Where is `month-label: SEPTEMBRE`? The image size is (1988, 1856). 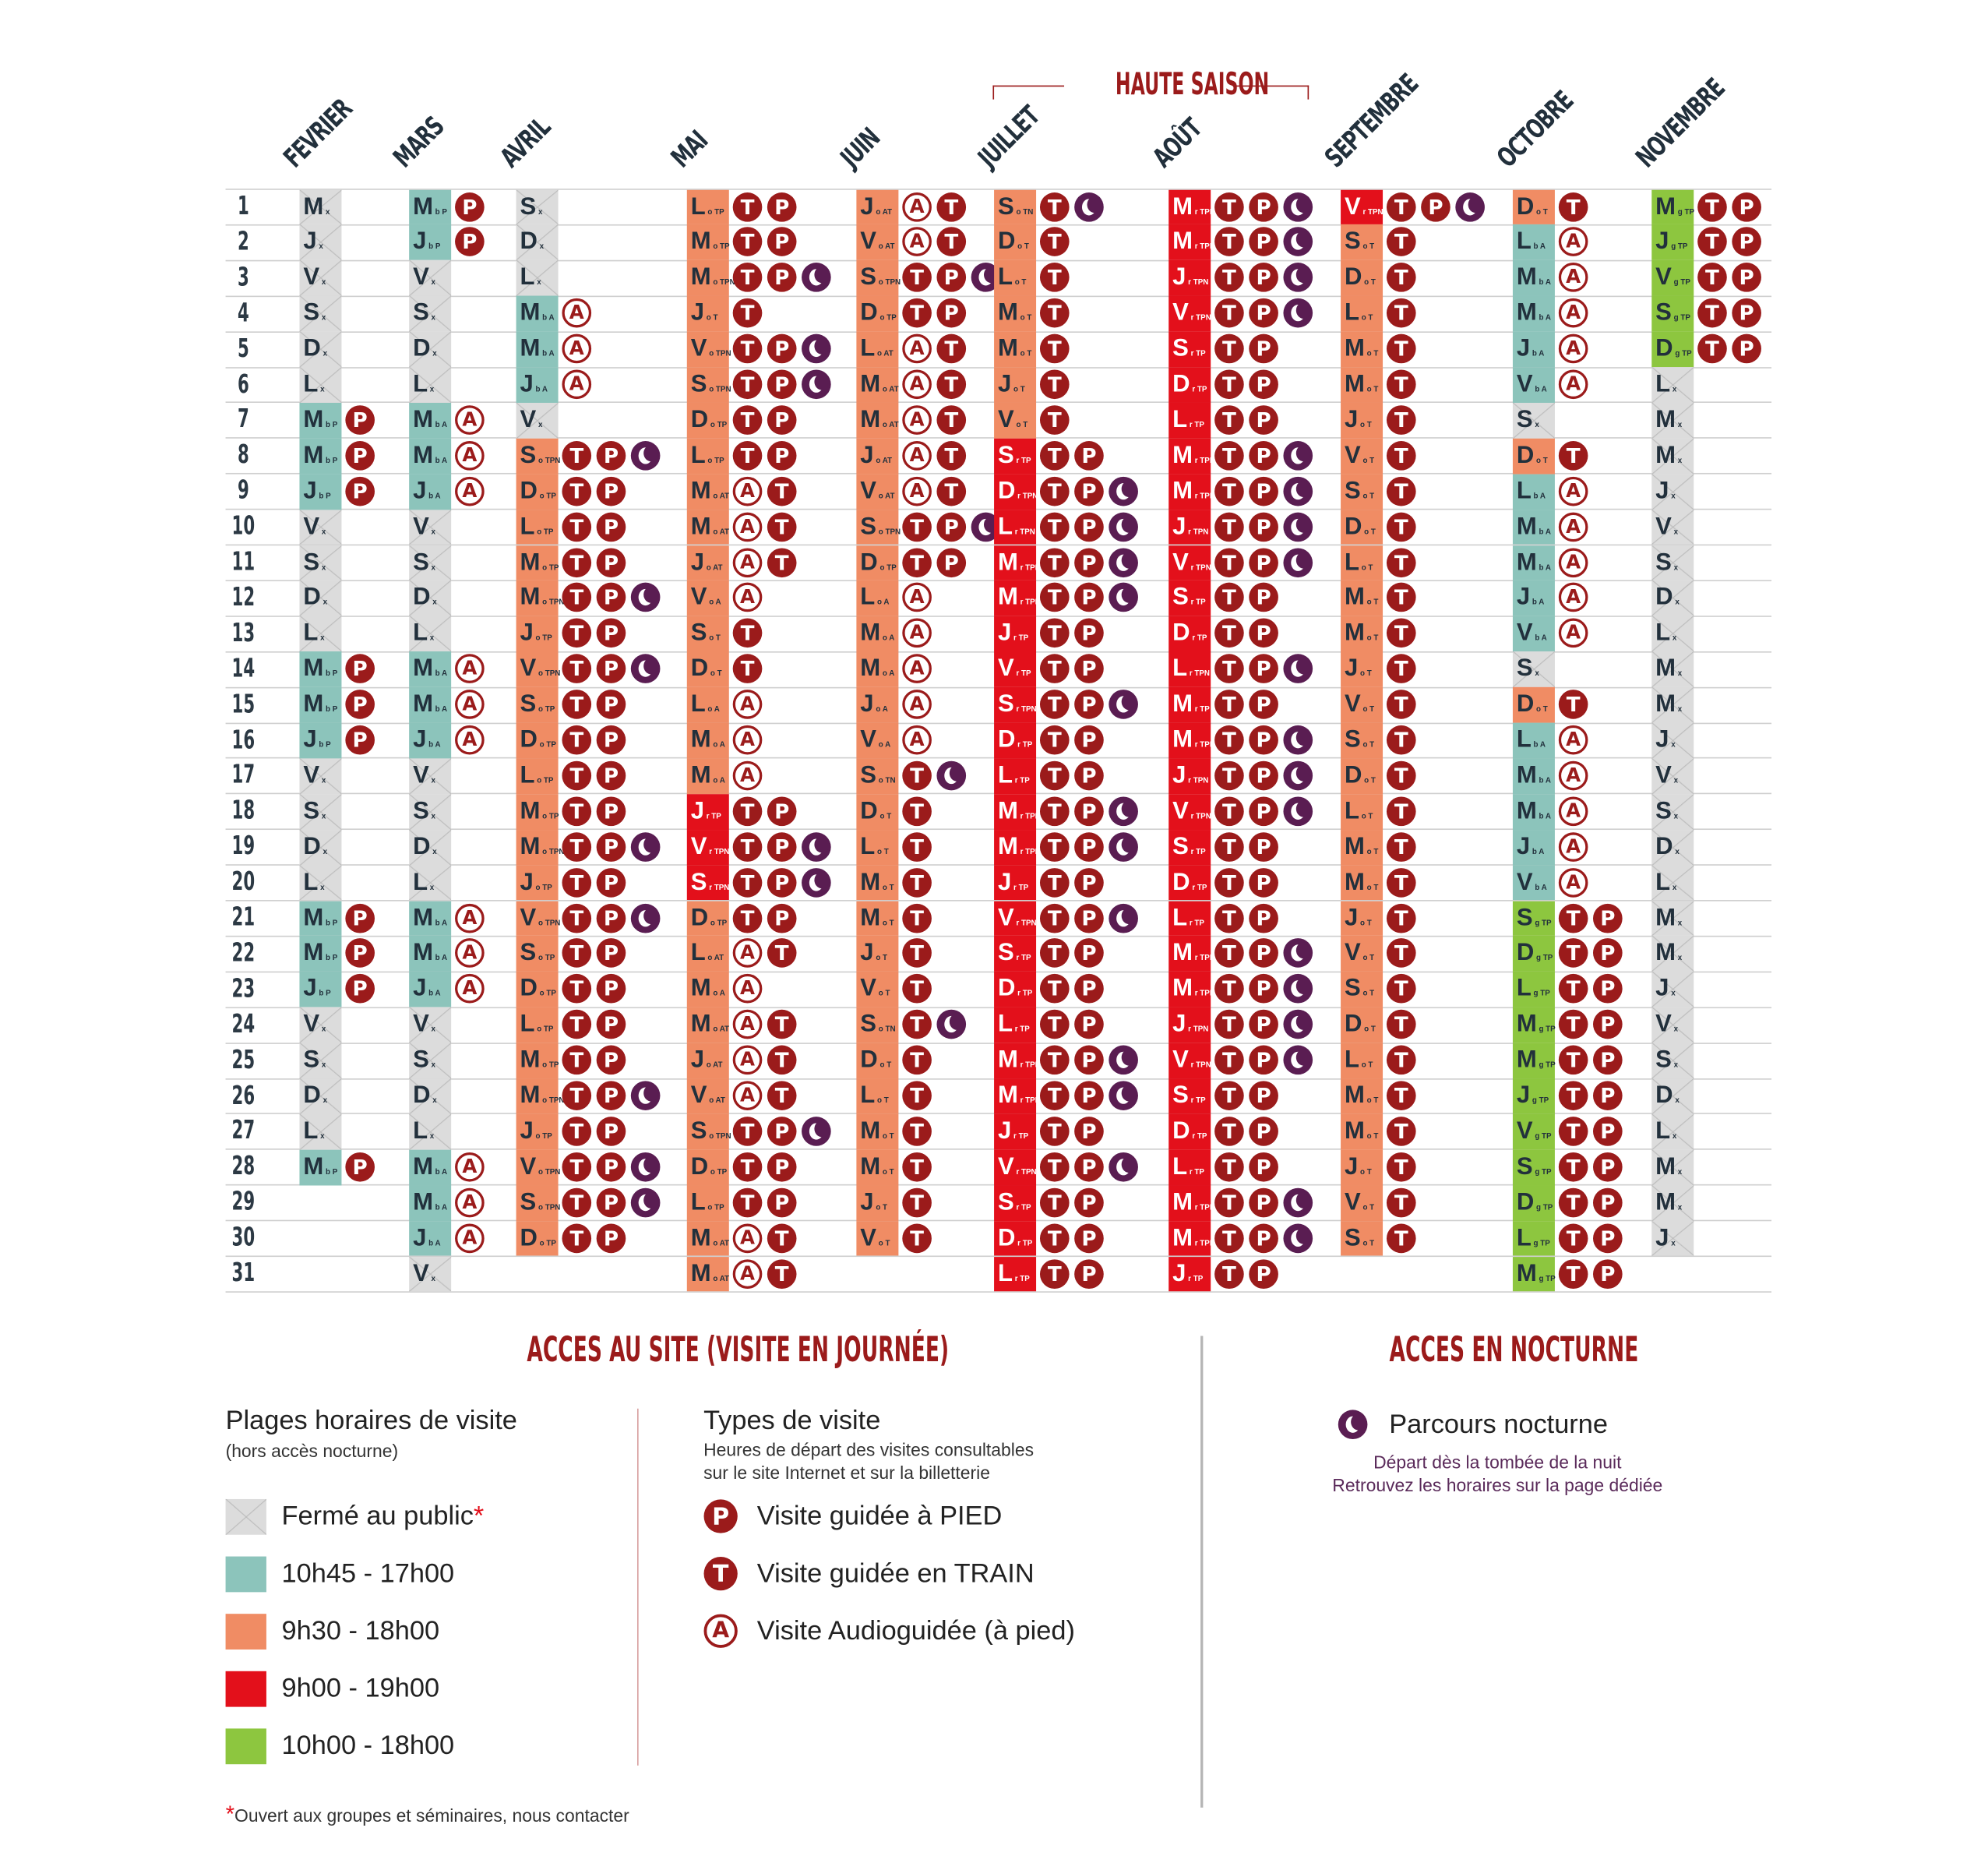 month-label: SEPTEMBRE is located at coordinates (1389, 103).